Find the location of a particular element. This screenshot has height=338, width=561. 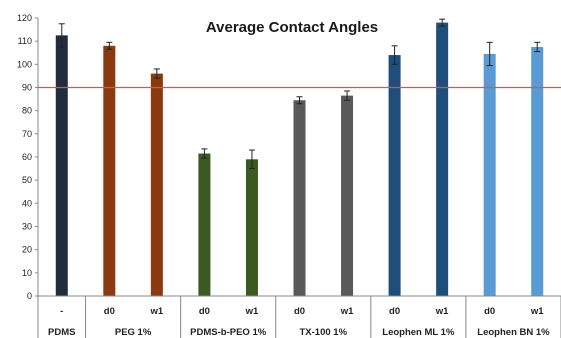

group-label: Leophen BN 1% is located at coordinates (513, 332).